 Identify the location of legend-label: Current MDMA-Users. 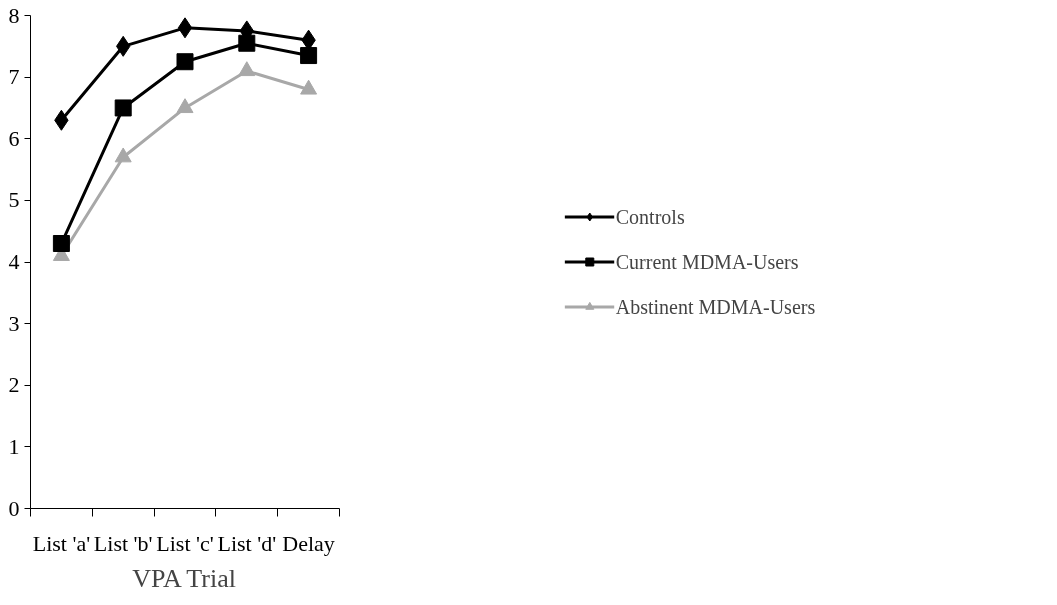
(707, 261).